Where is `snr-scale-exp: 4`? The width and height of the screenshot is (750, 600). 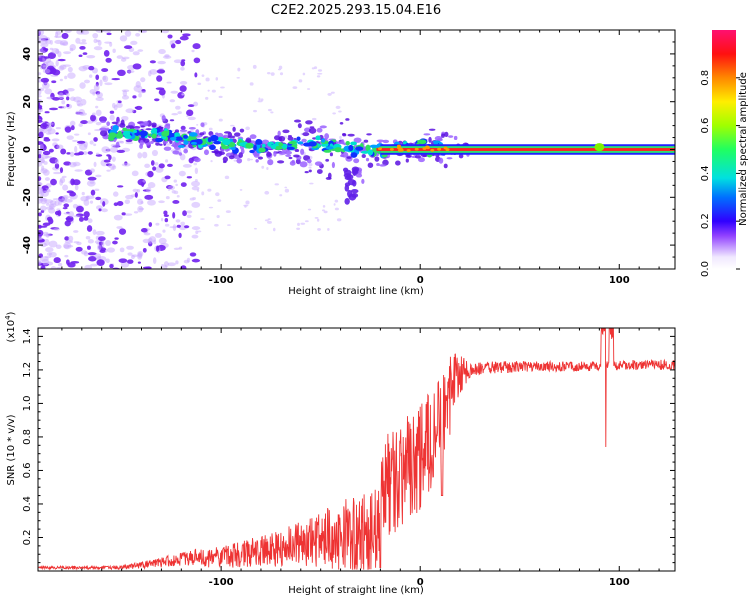 snr-scale-exp: 4 is located at coordinates (8, 317).